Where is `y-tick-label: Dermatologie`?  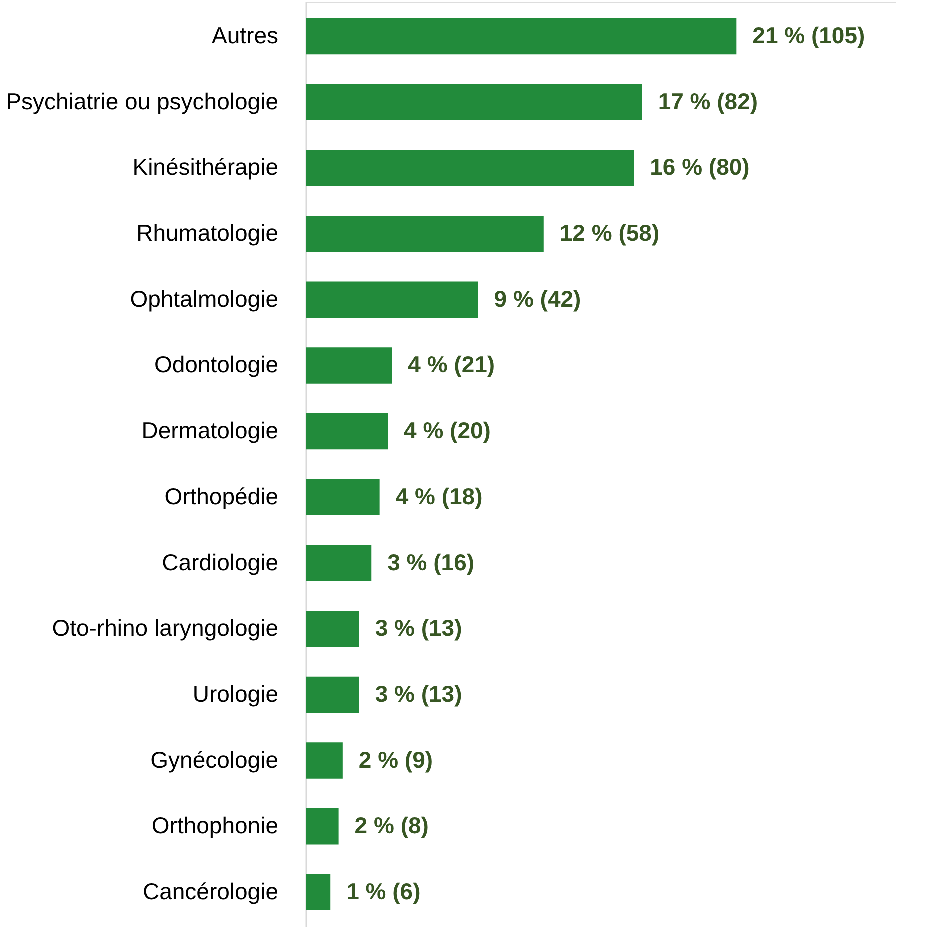
y-tick-label: Dermatologie is located at coordinates (210, 431).